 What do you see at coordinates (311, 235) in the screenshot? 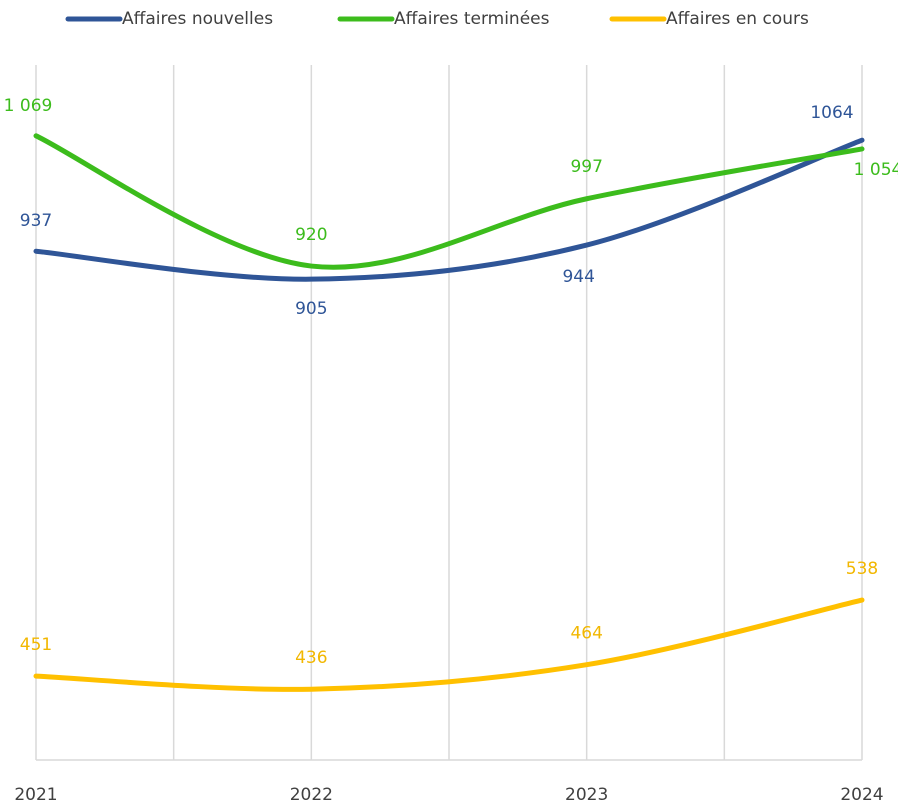
I see `data-label: 920` at bounding box center [311, 235].